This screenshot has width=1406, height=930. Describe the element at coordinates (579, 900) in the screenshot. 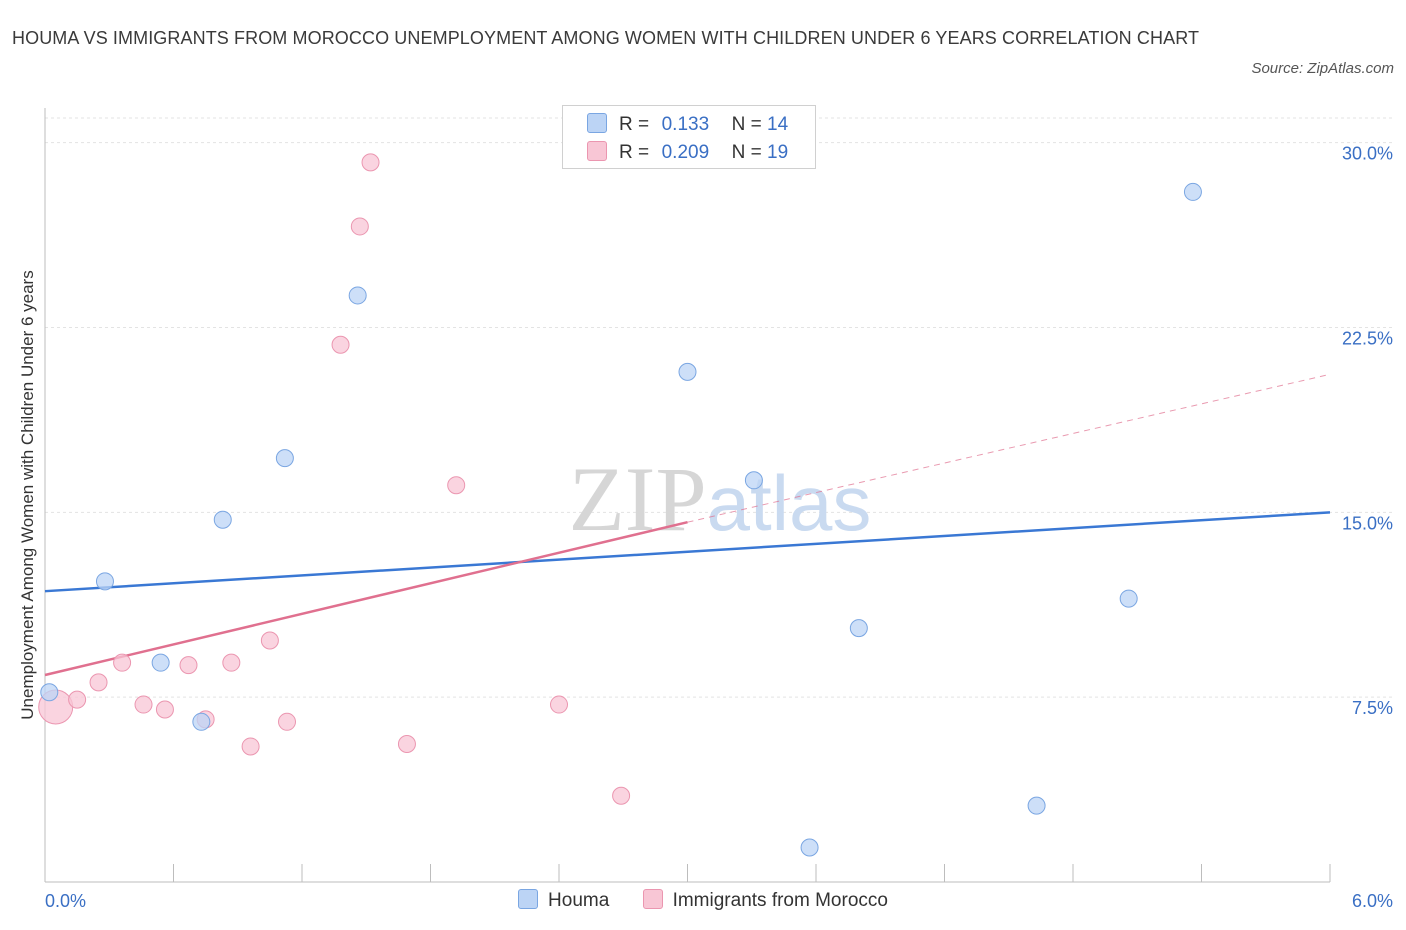

I see `legend-label-houma: Houma` at that location.